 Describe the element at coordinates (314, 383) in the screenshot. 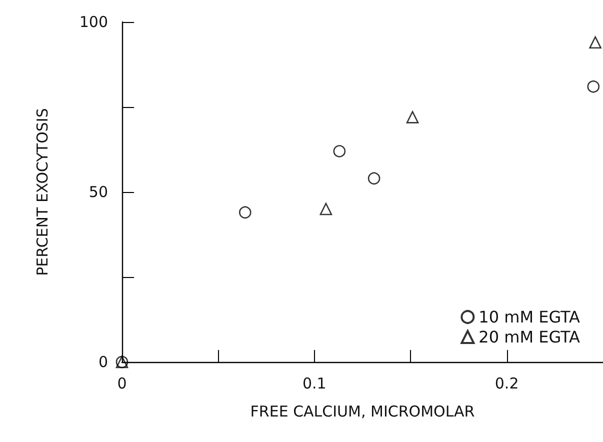

I see `x-tick-label: 0.1` at that location.